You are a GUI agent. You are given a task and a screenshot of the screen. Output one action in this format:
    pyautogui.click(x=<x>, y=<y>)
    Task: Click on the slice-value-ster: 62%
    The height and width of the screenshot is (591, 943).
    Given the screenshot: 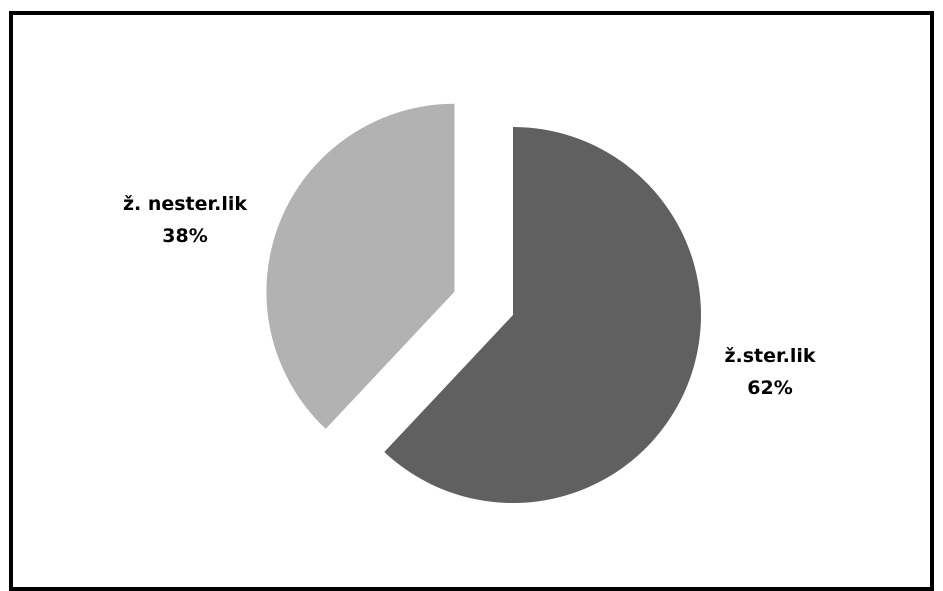 What is the action you would take?
    pyautogui.click(x=769, y=388)
    